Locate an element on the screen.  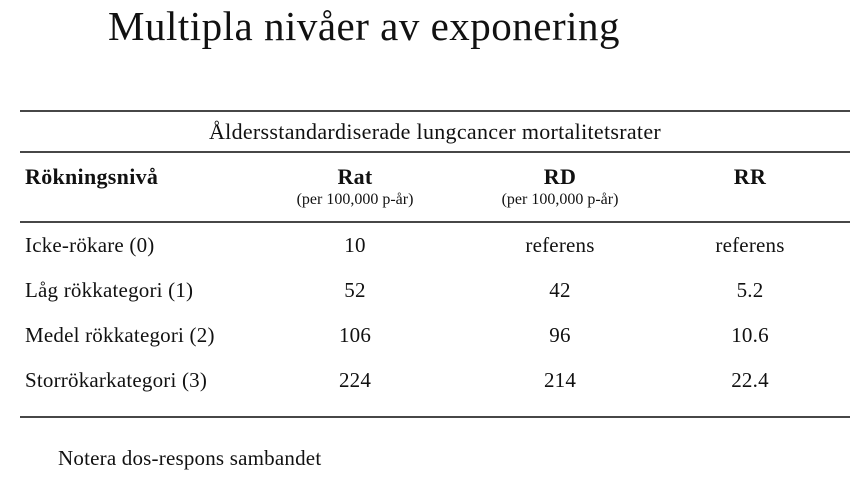
rd-value: referens is located at coordinates (560, 245).